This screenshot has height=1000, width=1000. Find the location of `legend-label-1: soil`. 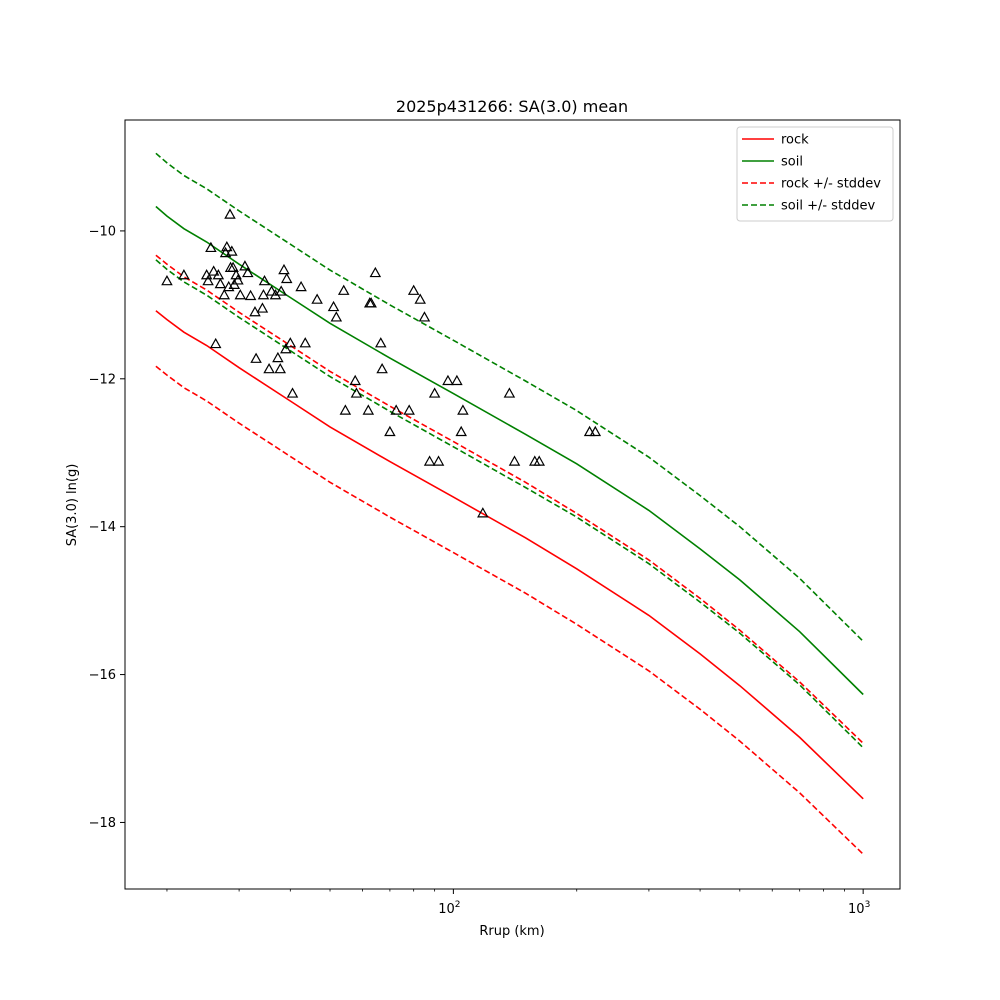

legend-label-1: soil is located at coordinates (792, 162).